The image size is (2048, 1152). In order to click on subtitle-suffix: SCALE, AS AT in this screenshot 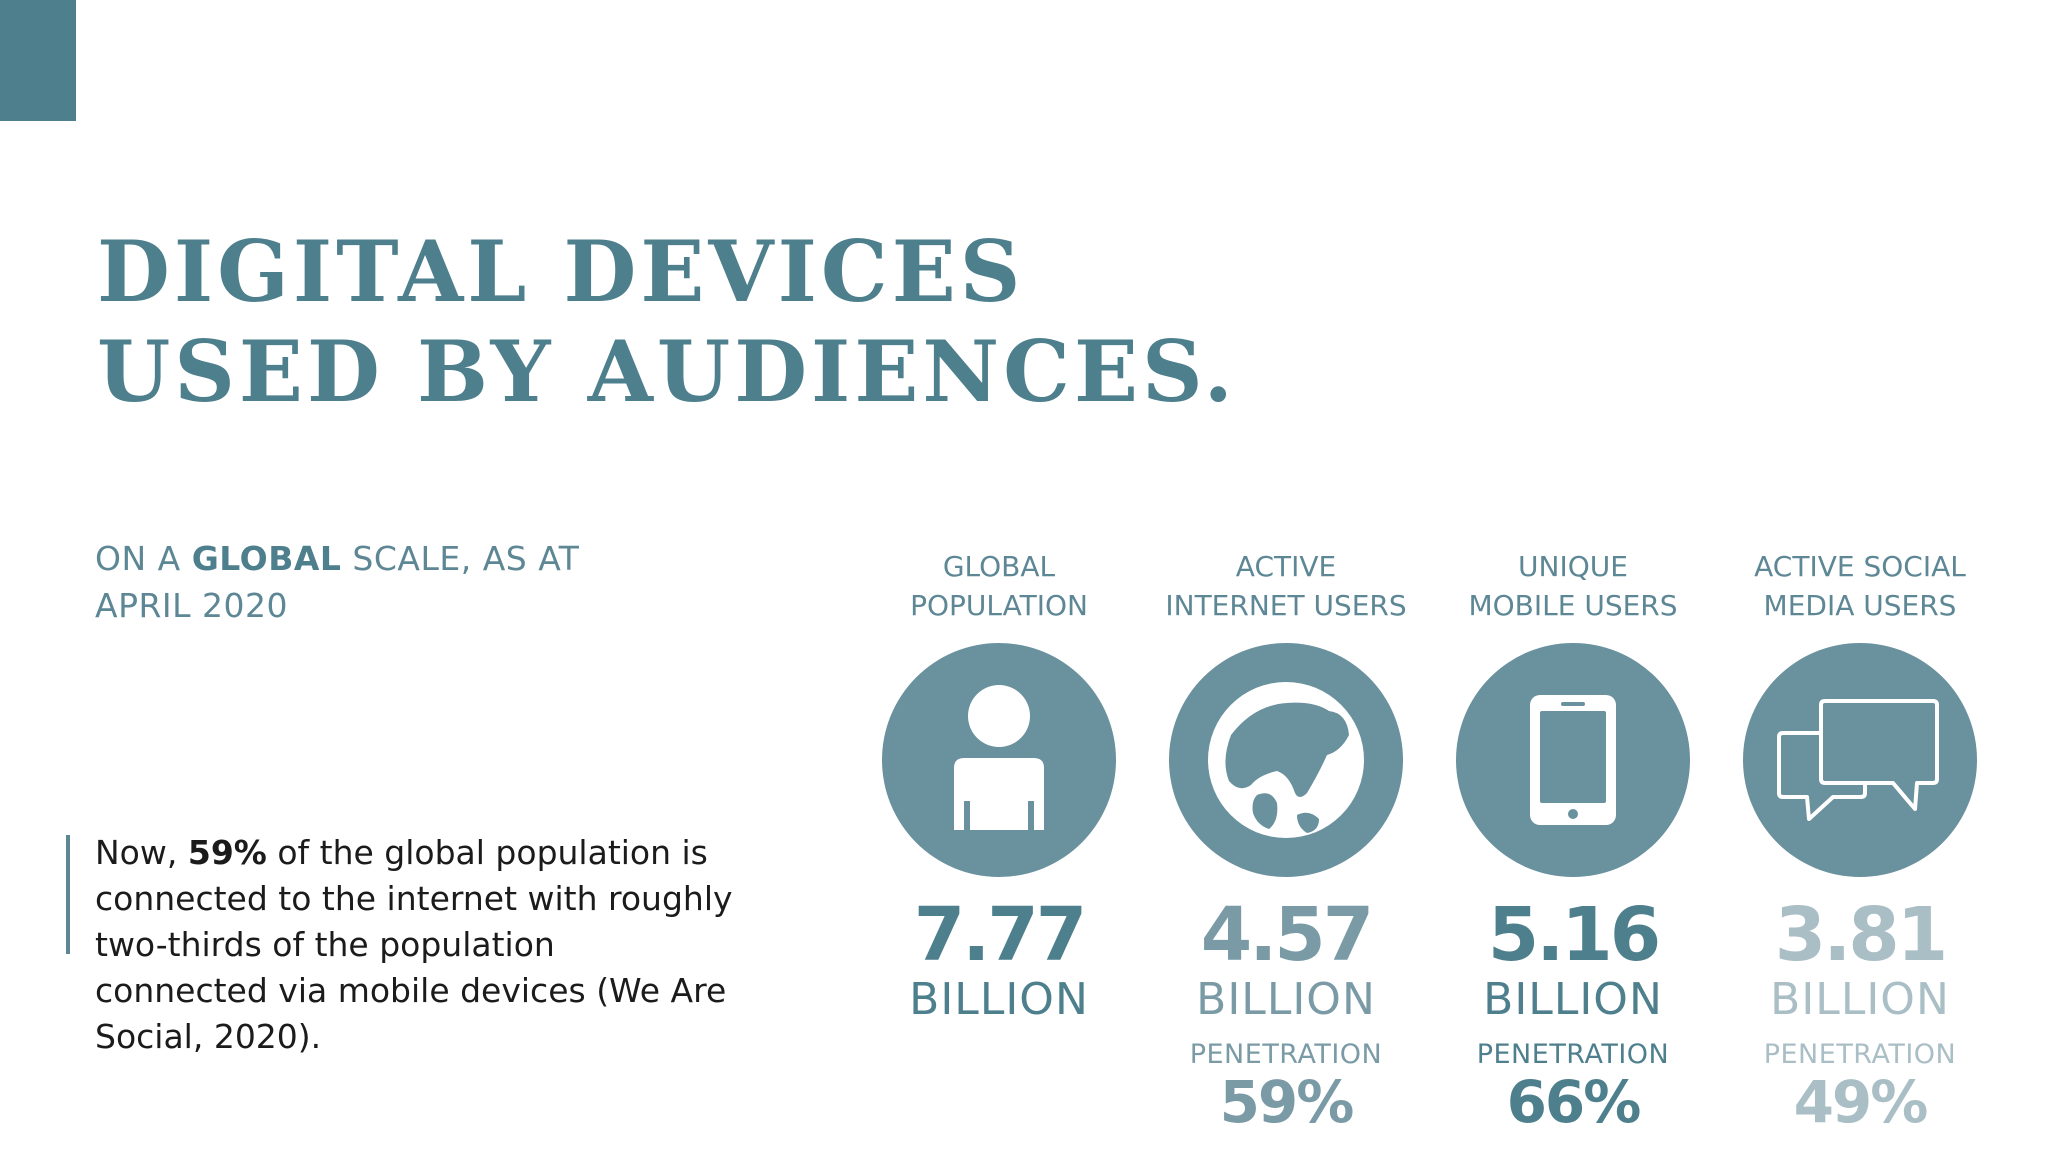, I will do `click(460, 558)`.